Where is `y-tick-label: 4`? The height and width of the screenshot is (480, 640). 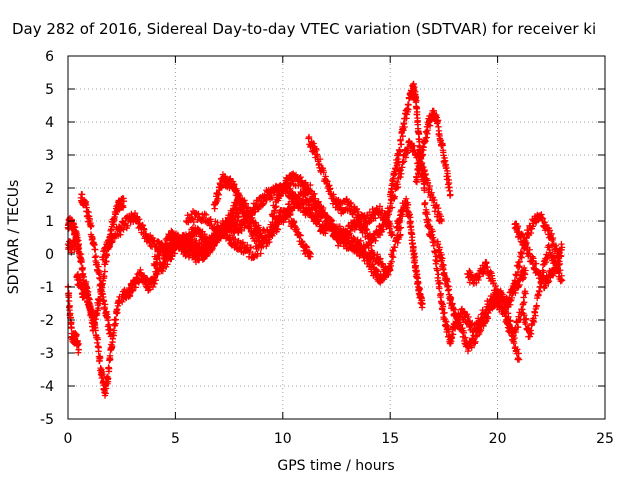 y-tick-label: 4 is located at coordinates (49, 123).